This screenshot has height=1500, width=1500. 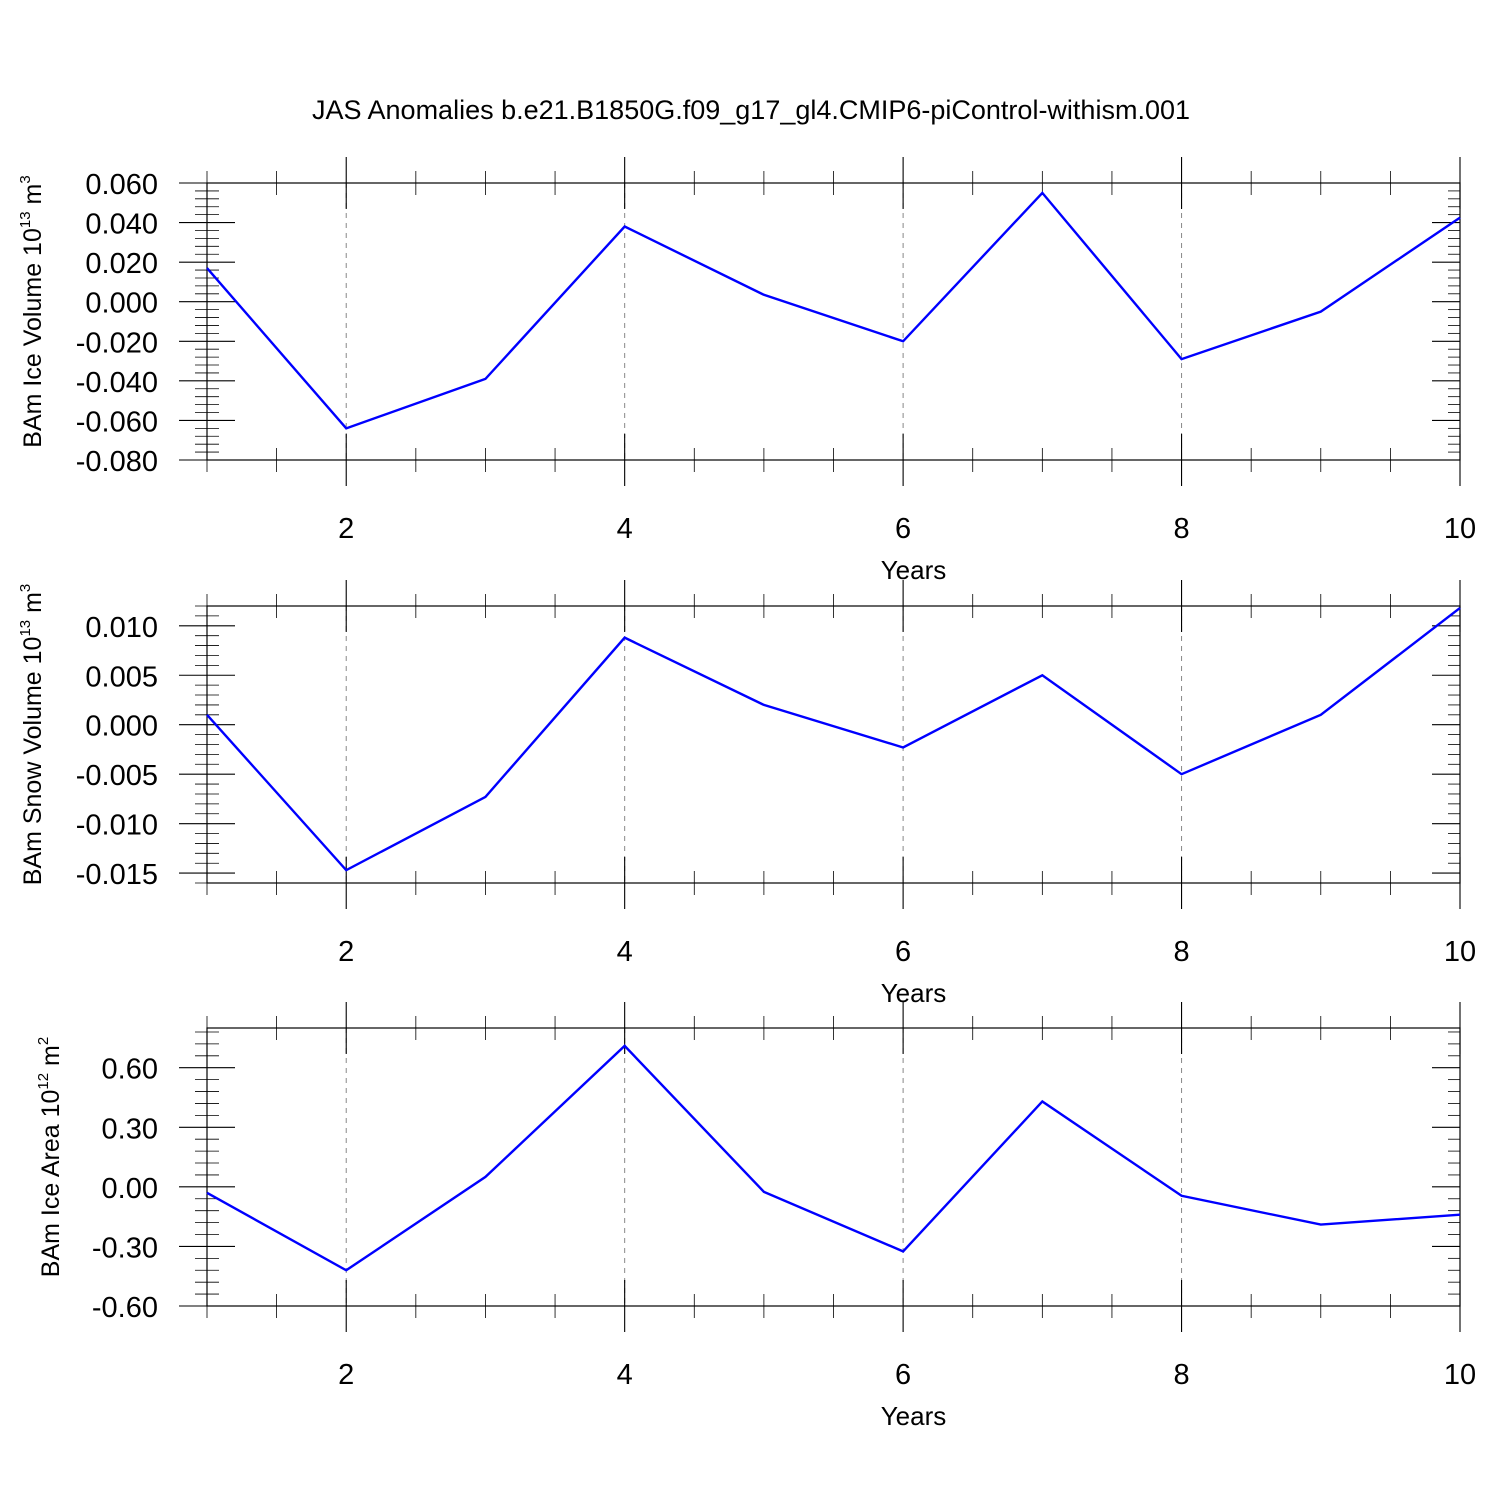 I want to click on y-axis-label: BAm Ice Volume 1013 m3, so click(x=32, y=311).